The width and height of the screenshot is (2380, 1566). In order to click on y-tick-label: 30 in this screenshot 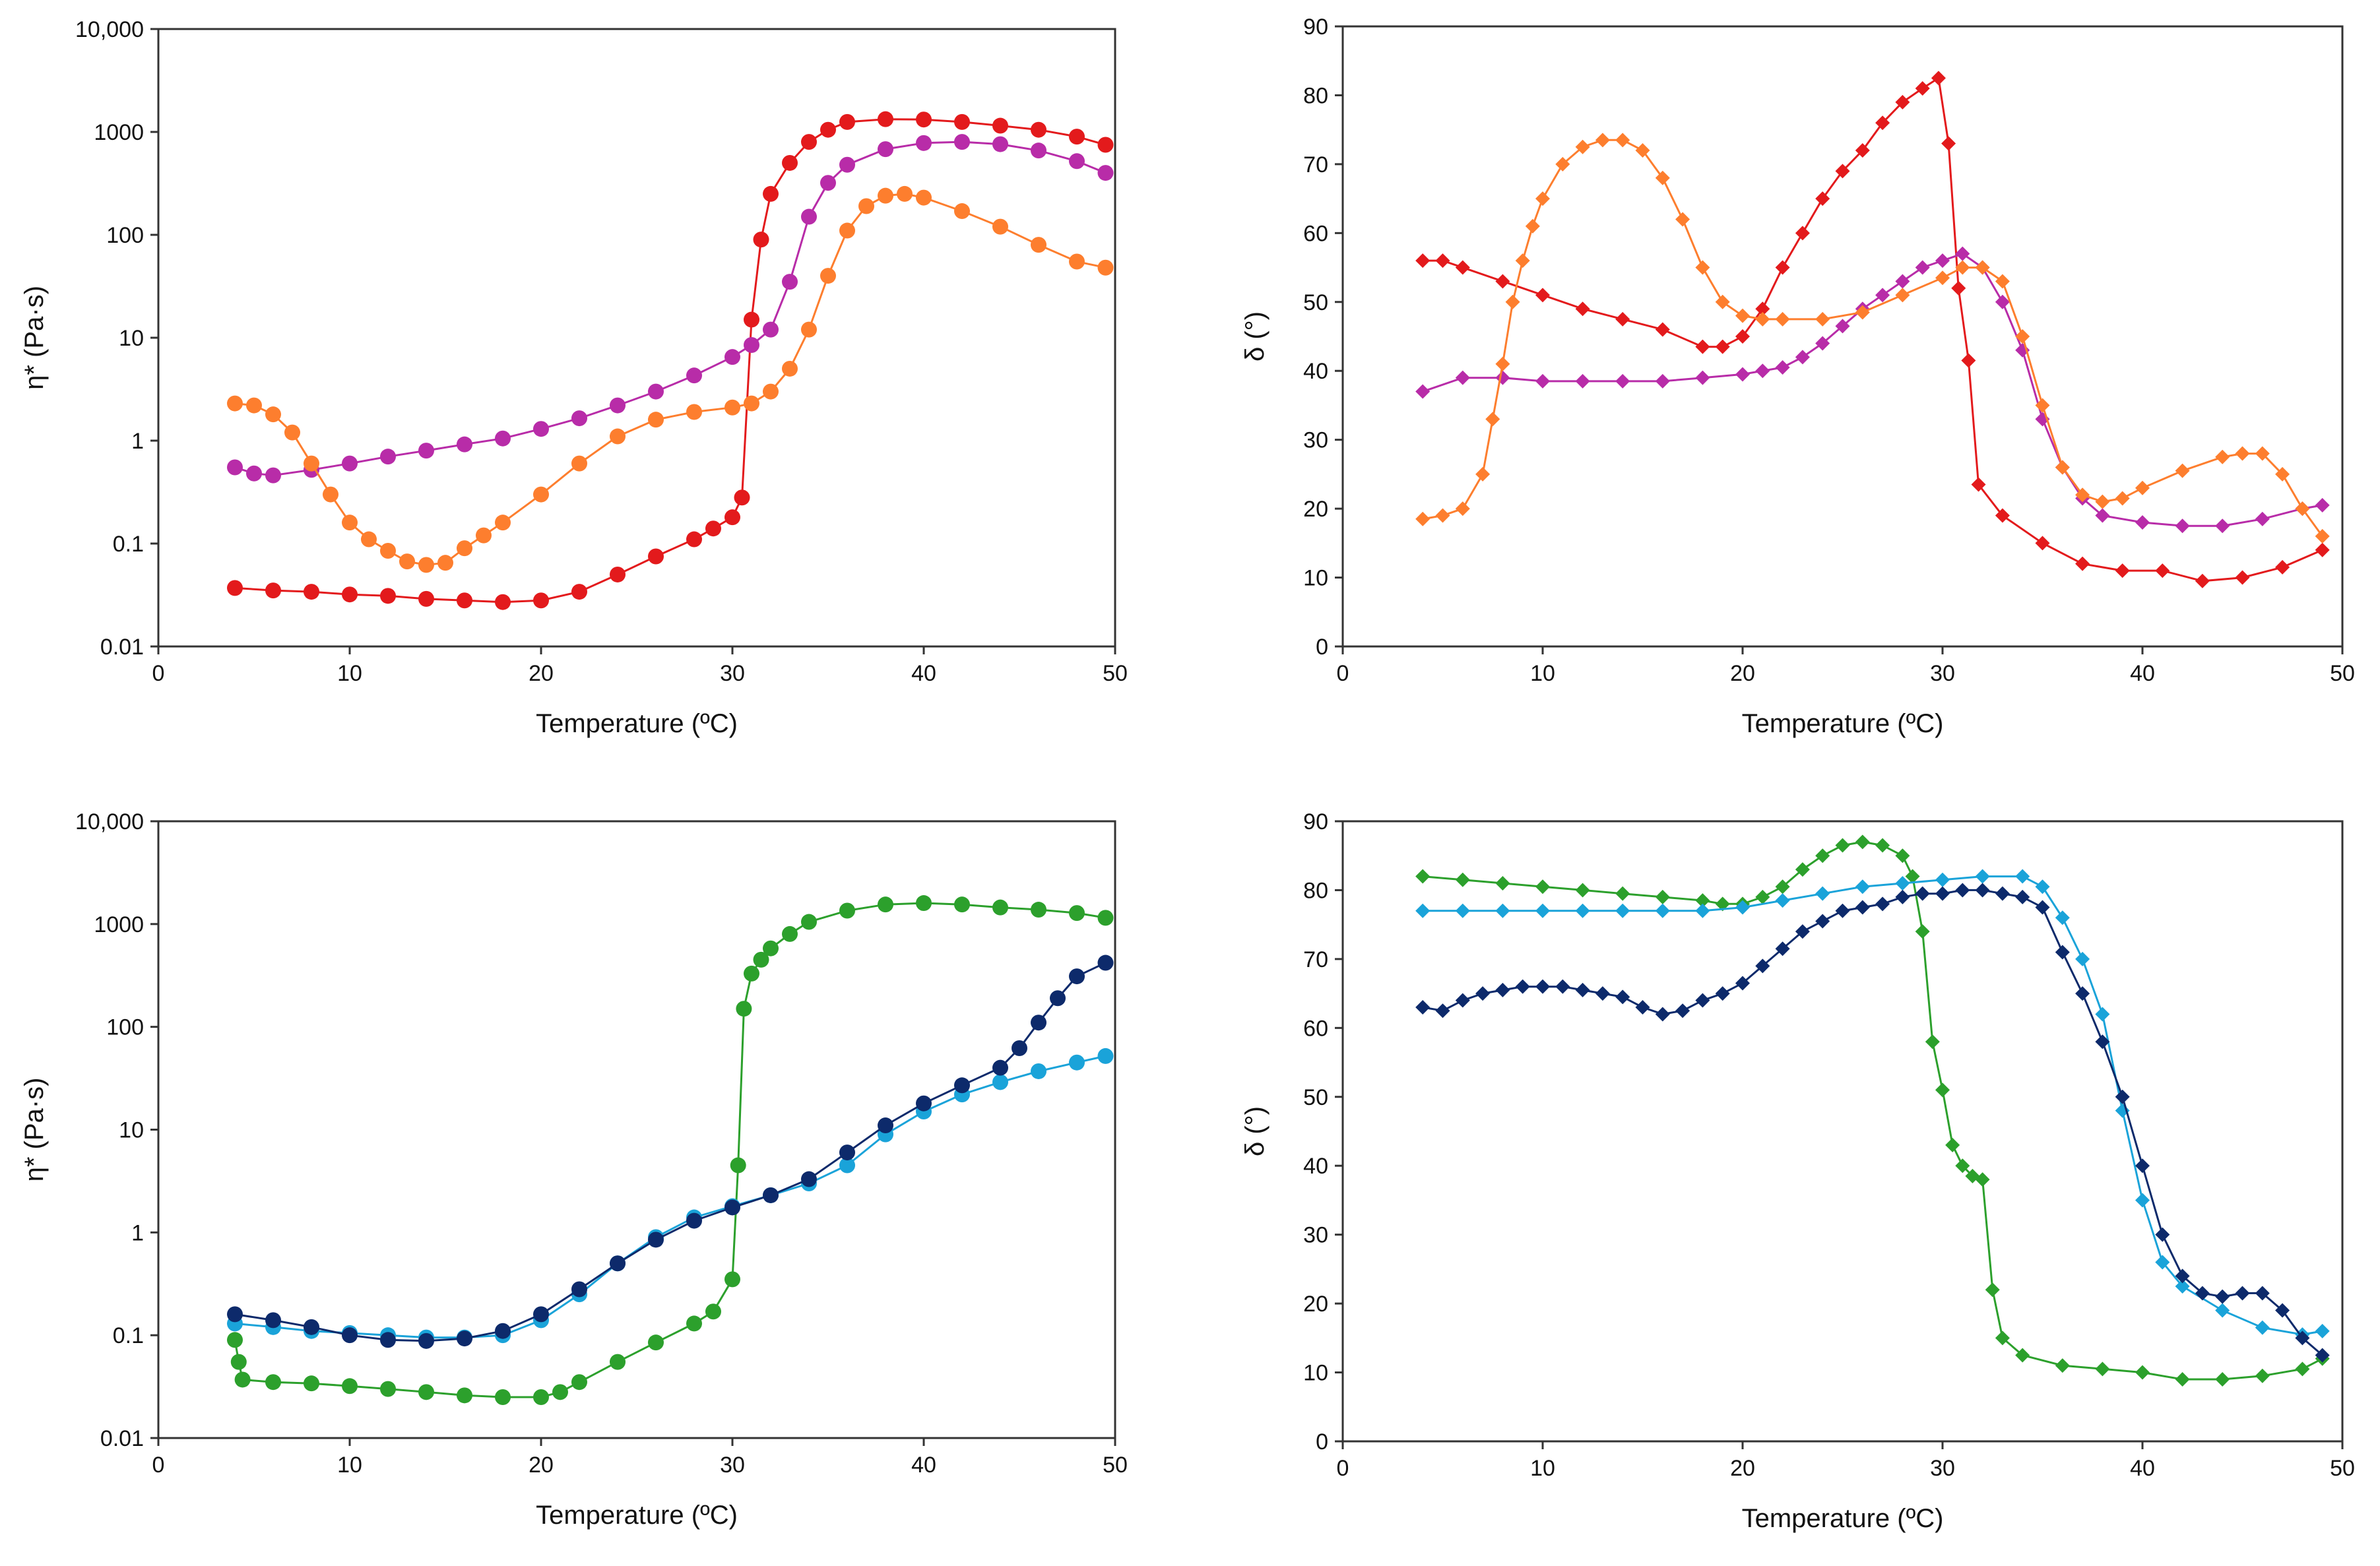, I will do `click(1315, 440)`.